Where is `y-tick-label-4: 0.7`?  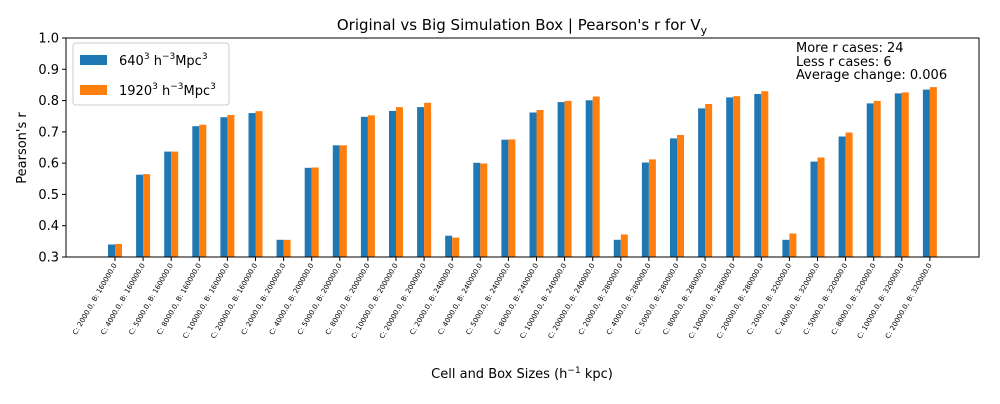 y-tick-label-4: 0.7 is located at coordinates (48, 132).